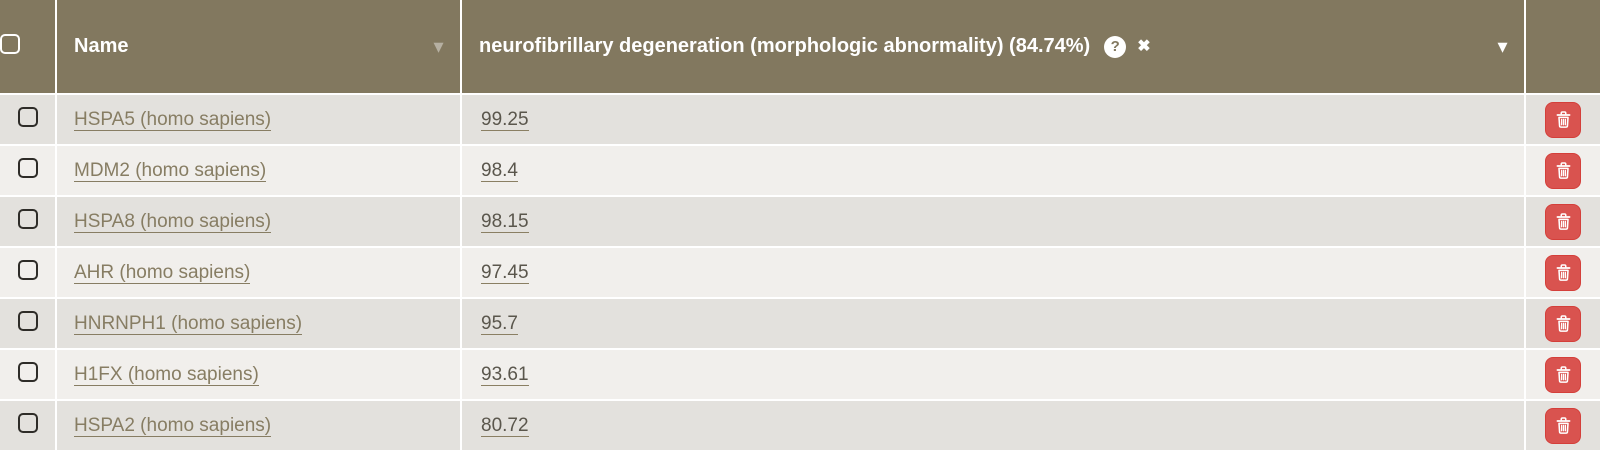 This screenshot has height=455, width=1600. What do you see at coordinates (800, 425) in the screenshot?
I see `table-row: HSPA2 (homo sapiens) 80.72` at bounding box center [800, 425].